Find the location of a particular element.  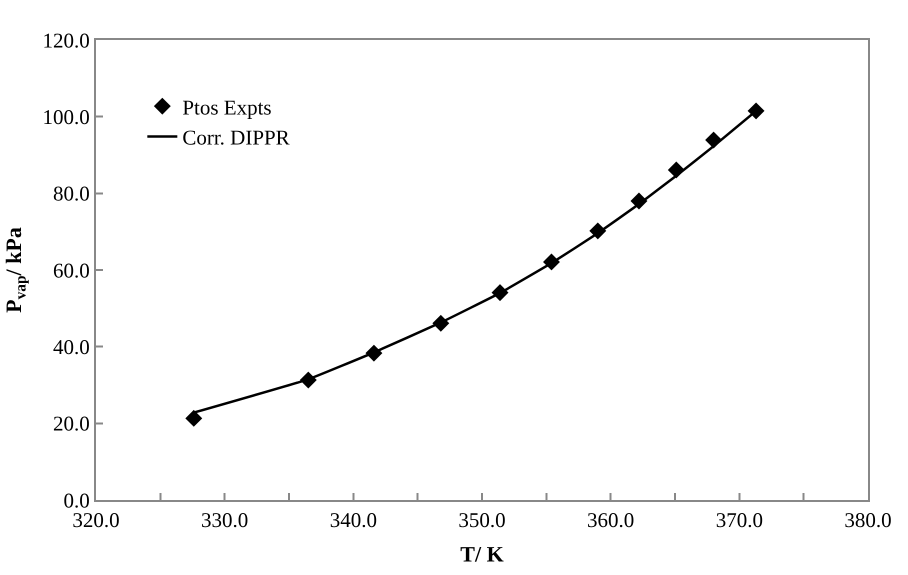

x-tick-label: 370.0 is located at coordinates (739, 520).